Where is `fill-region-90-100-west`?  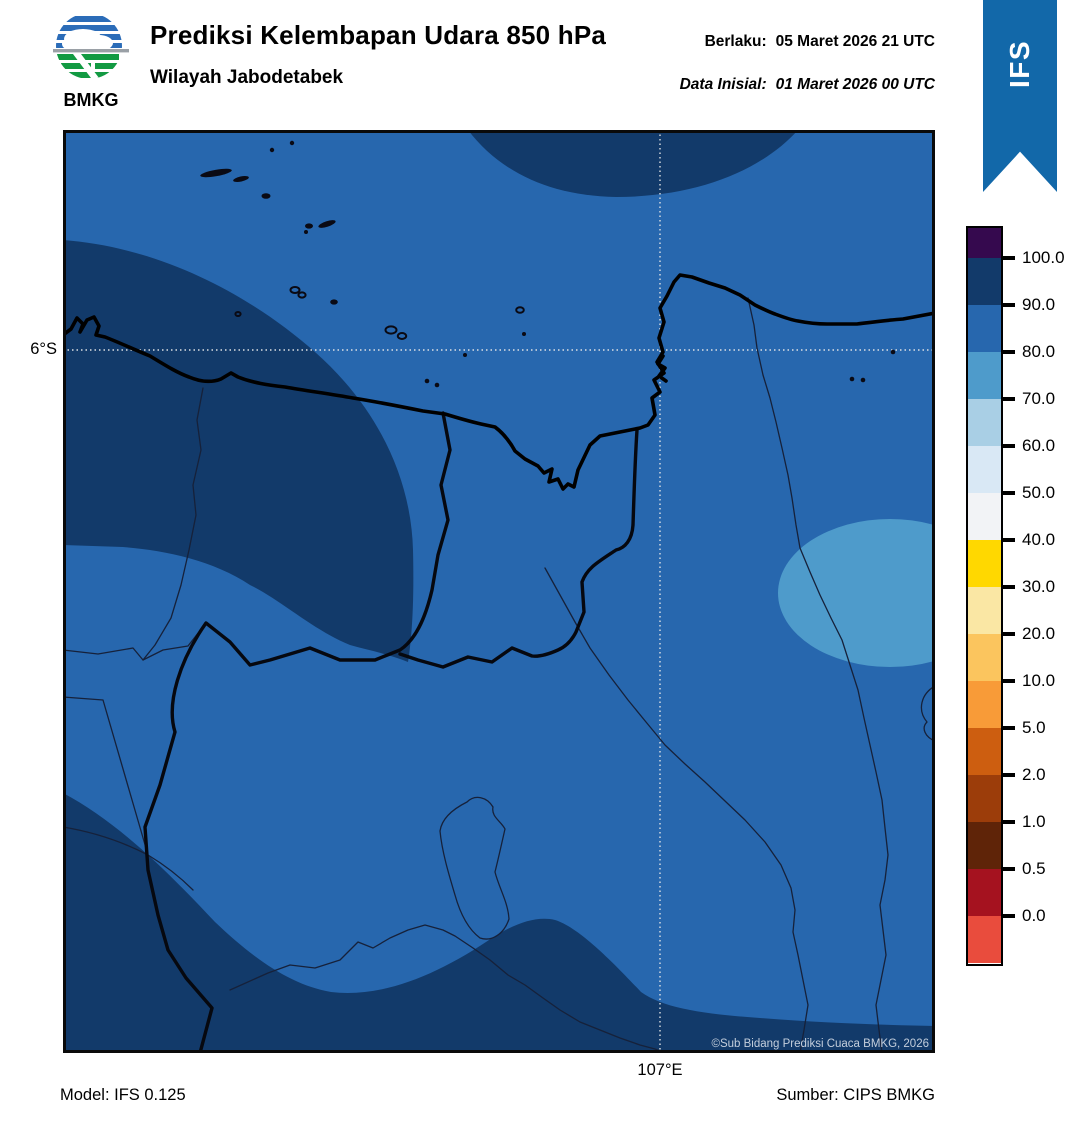 fill-region-90-100-west is located at coordinates (238, 451).